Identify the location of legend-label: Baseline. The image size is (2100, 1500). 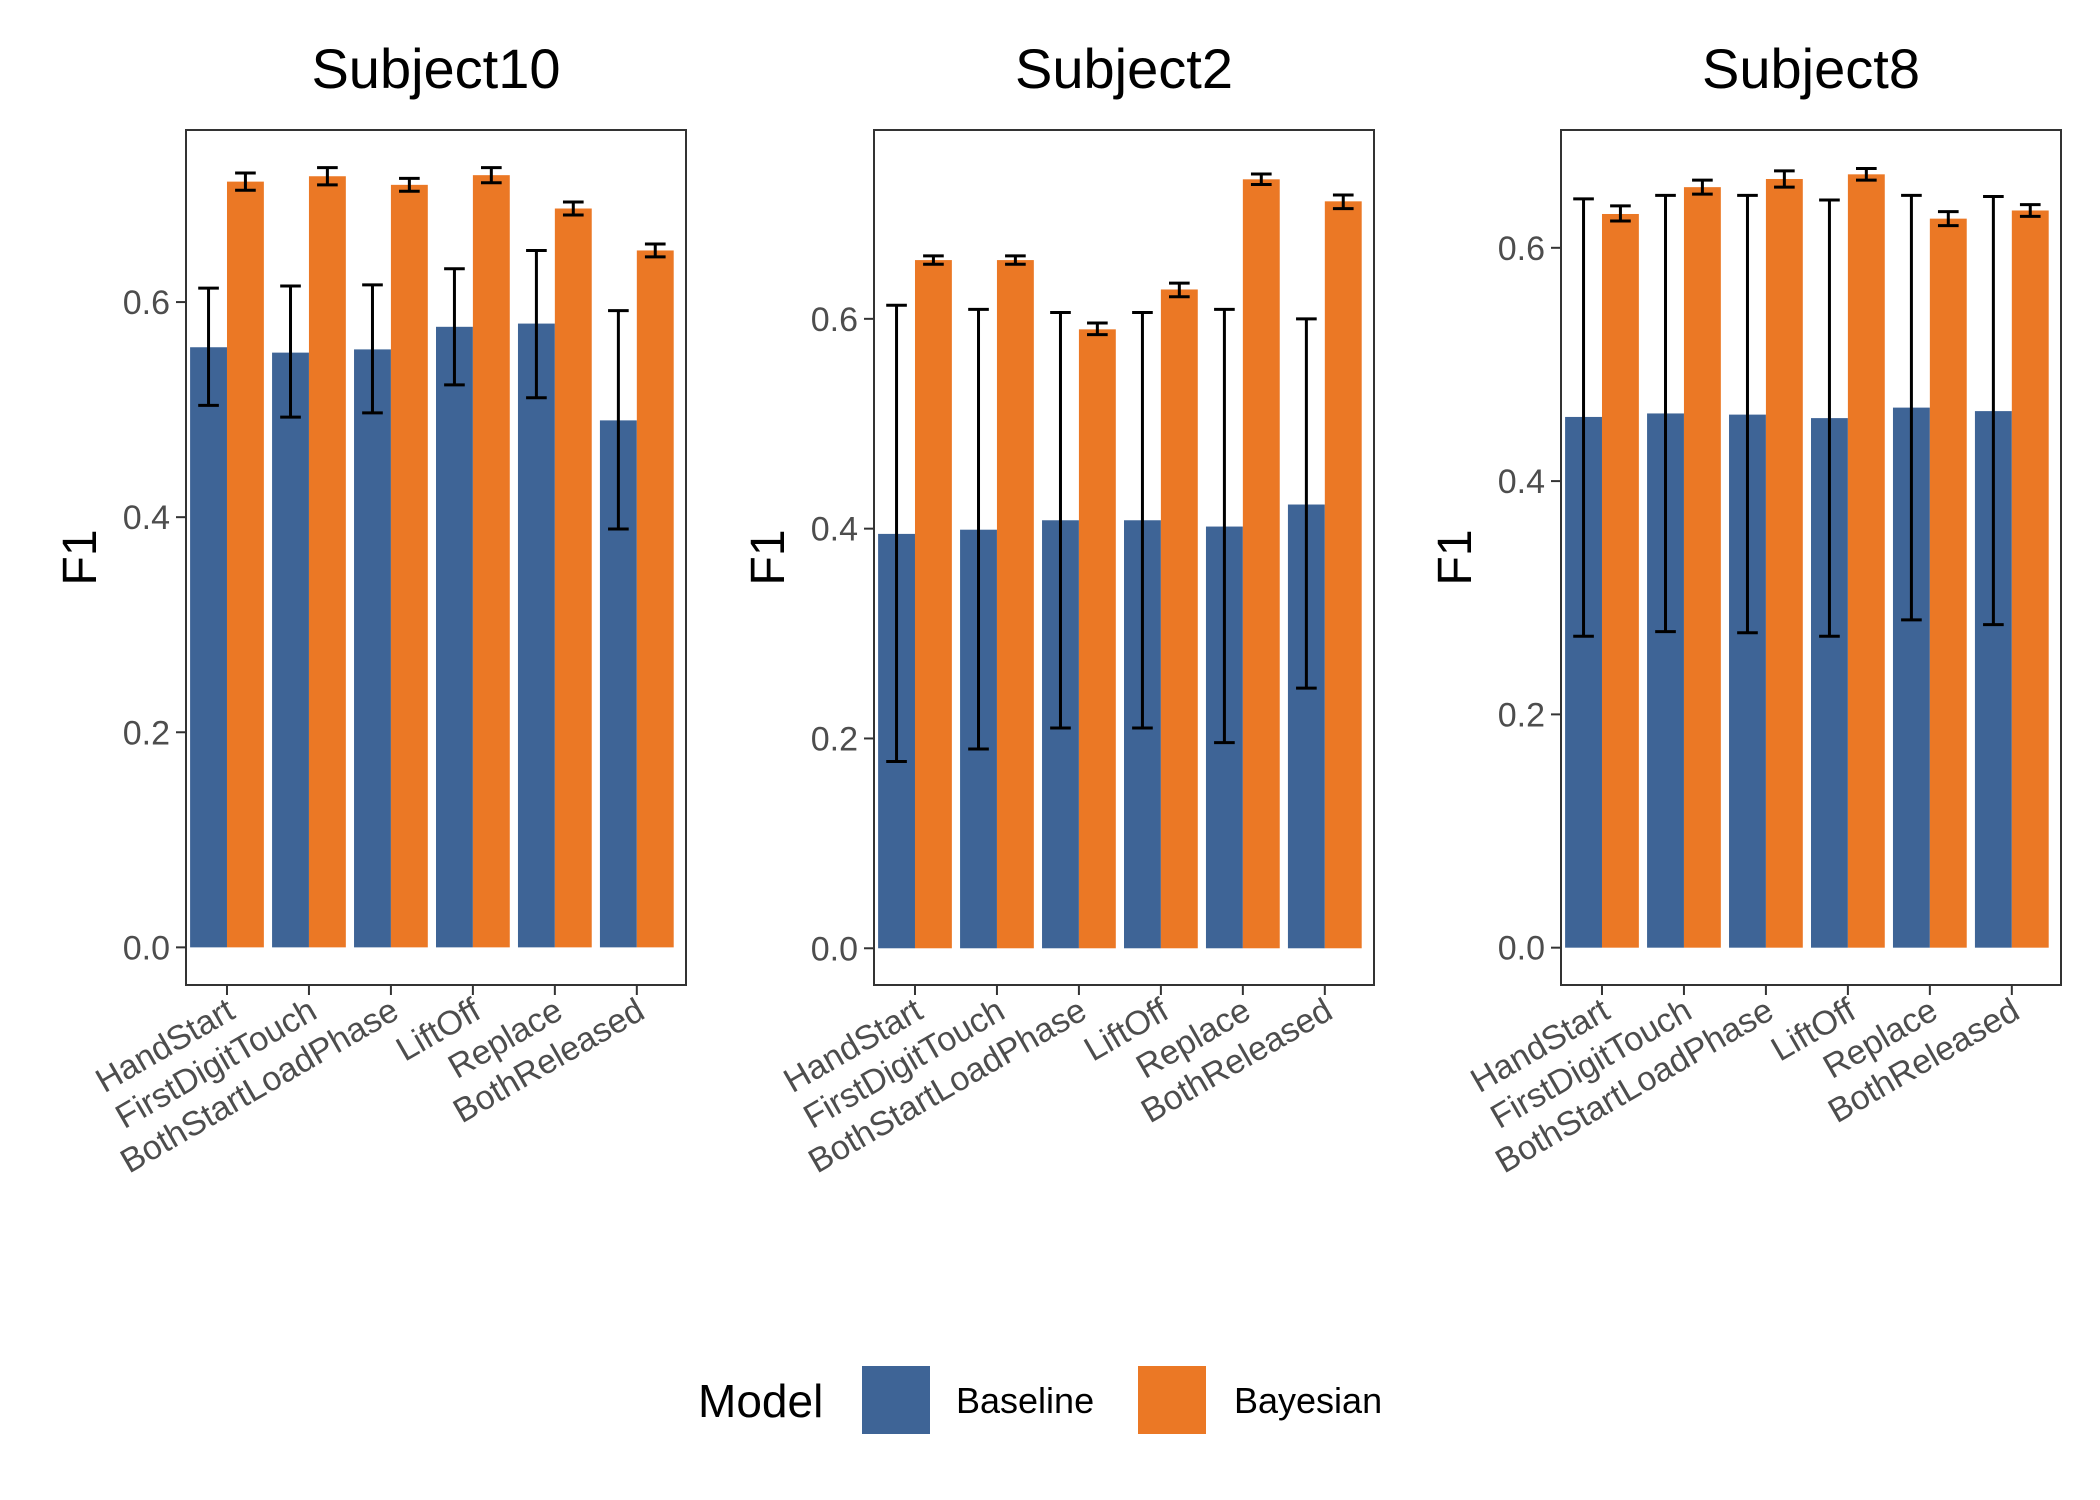
(1025, 1400).